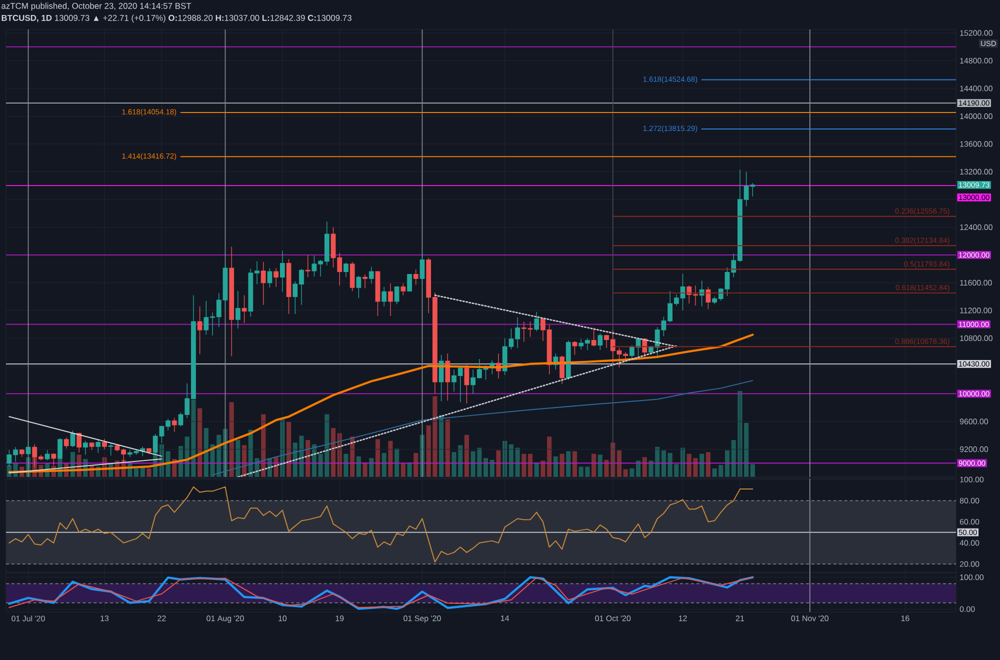 This screenshot has height=660, width=1000. Describe the element at coordinates (97, 6) in the screenshot. I see `chart-title: azTCM published, October 23, 2020 14:14:57 BST` at that location.